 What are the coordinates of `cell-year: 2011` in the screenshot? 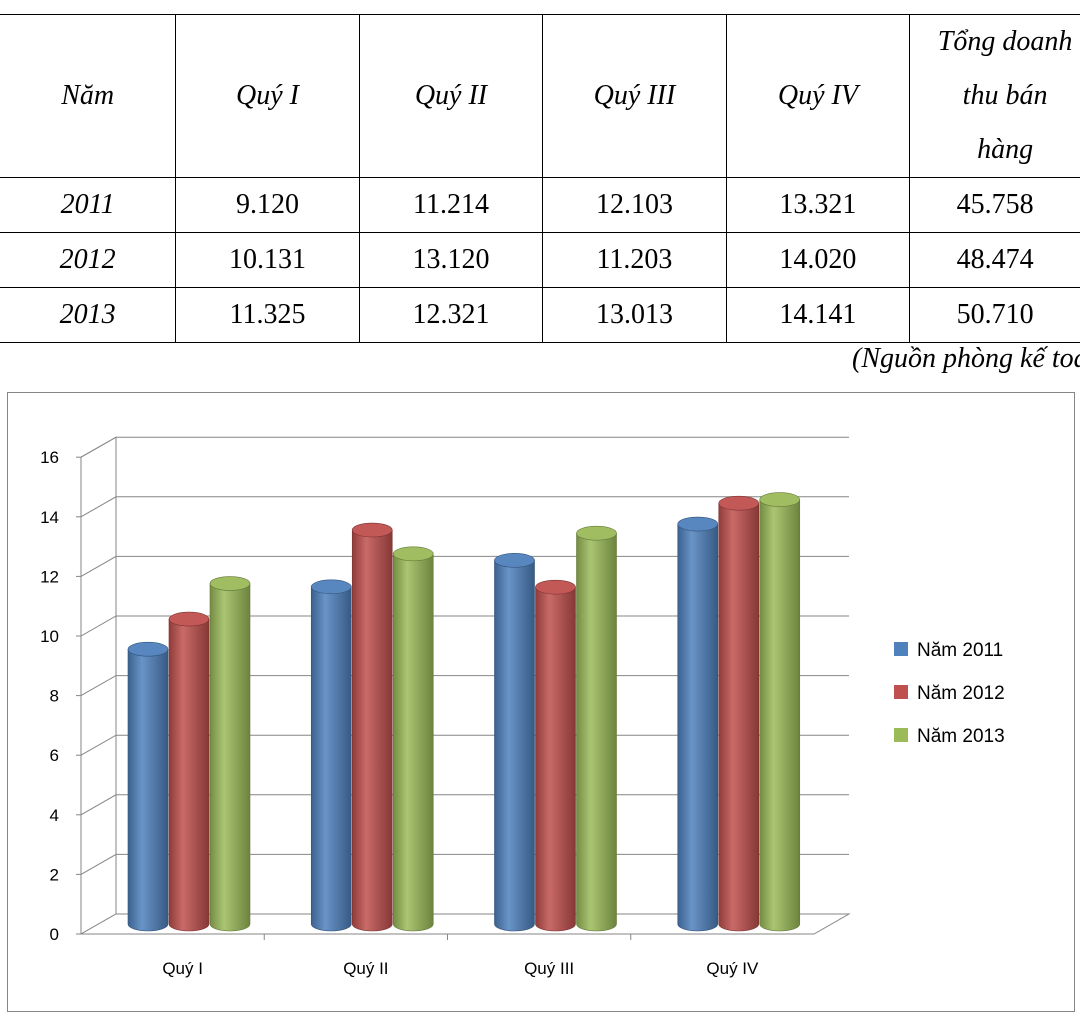 It's located at (88, 205).